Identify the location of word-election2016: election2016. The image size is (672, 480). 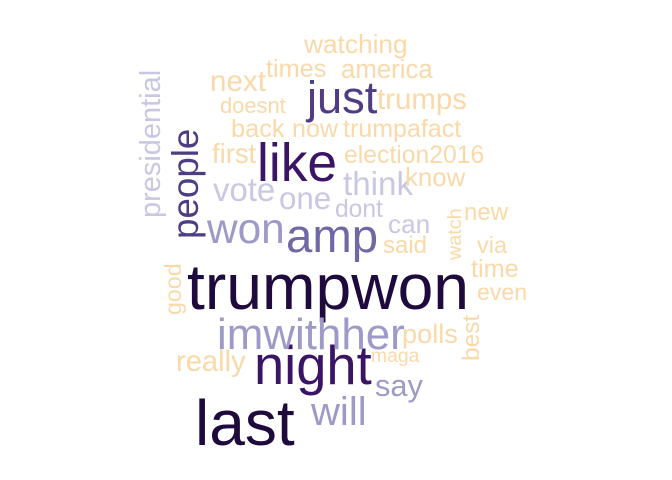
(414, 155).